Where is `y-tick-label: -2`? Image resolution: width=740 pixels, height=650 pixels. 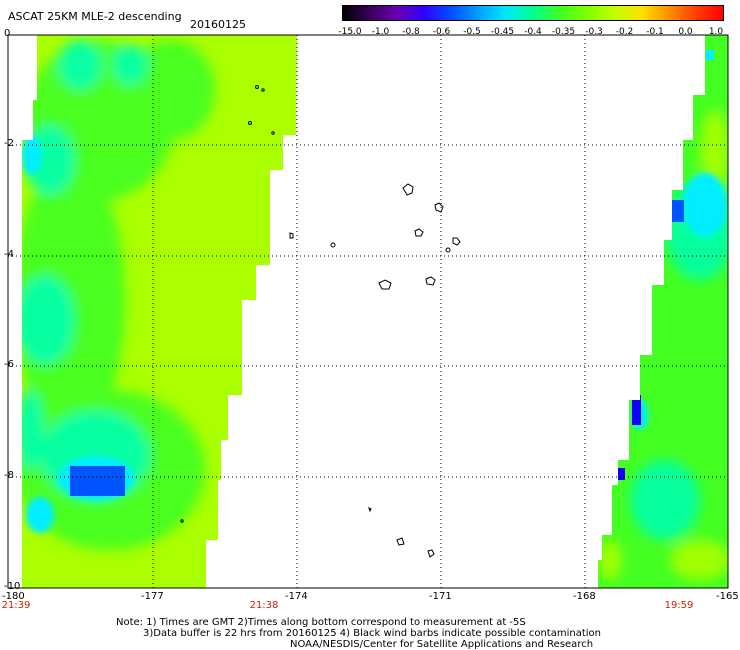 y-tick-label: -2 is located at coordinates (9, 143).